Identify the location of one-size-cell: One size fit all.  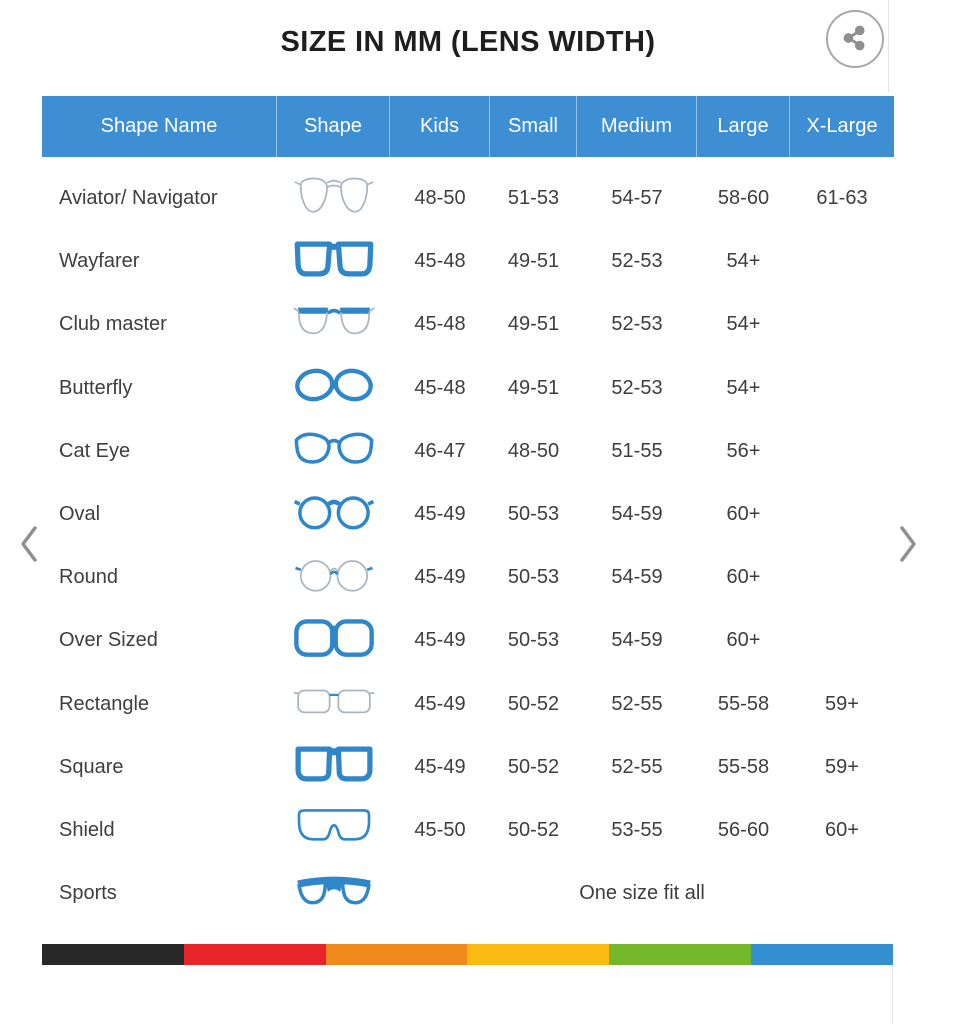
(642, 893).